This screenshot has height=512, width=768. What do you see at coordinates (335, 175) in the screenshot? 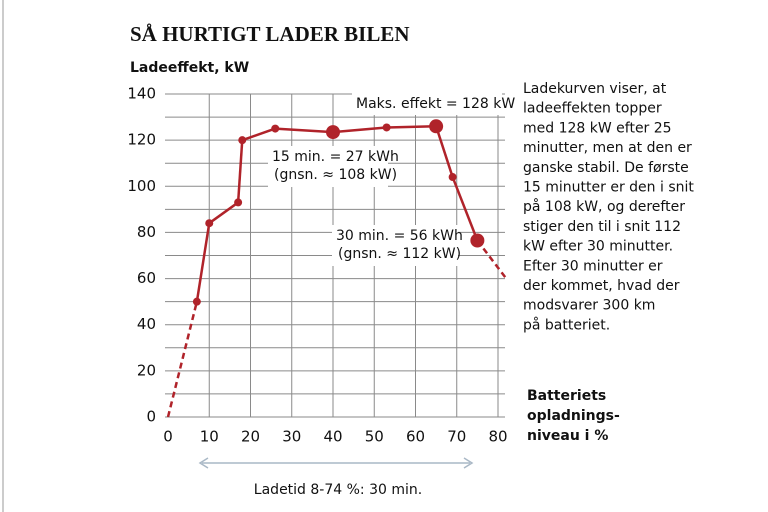
I see `annotation: (gnsn. ≈ 108 kW)` at bounding box center [335, 175].